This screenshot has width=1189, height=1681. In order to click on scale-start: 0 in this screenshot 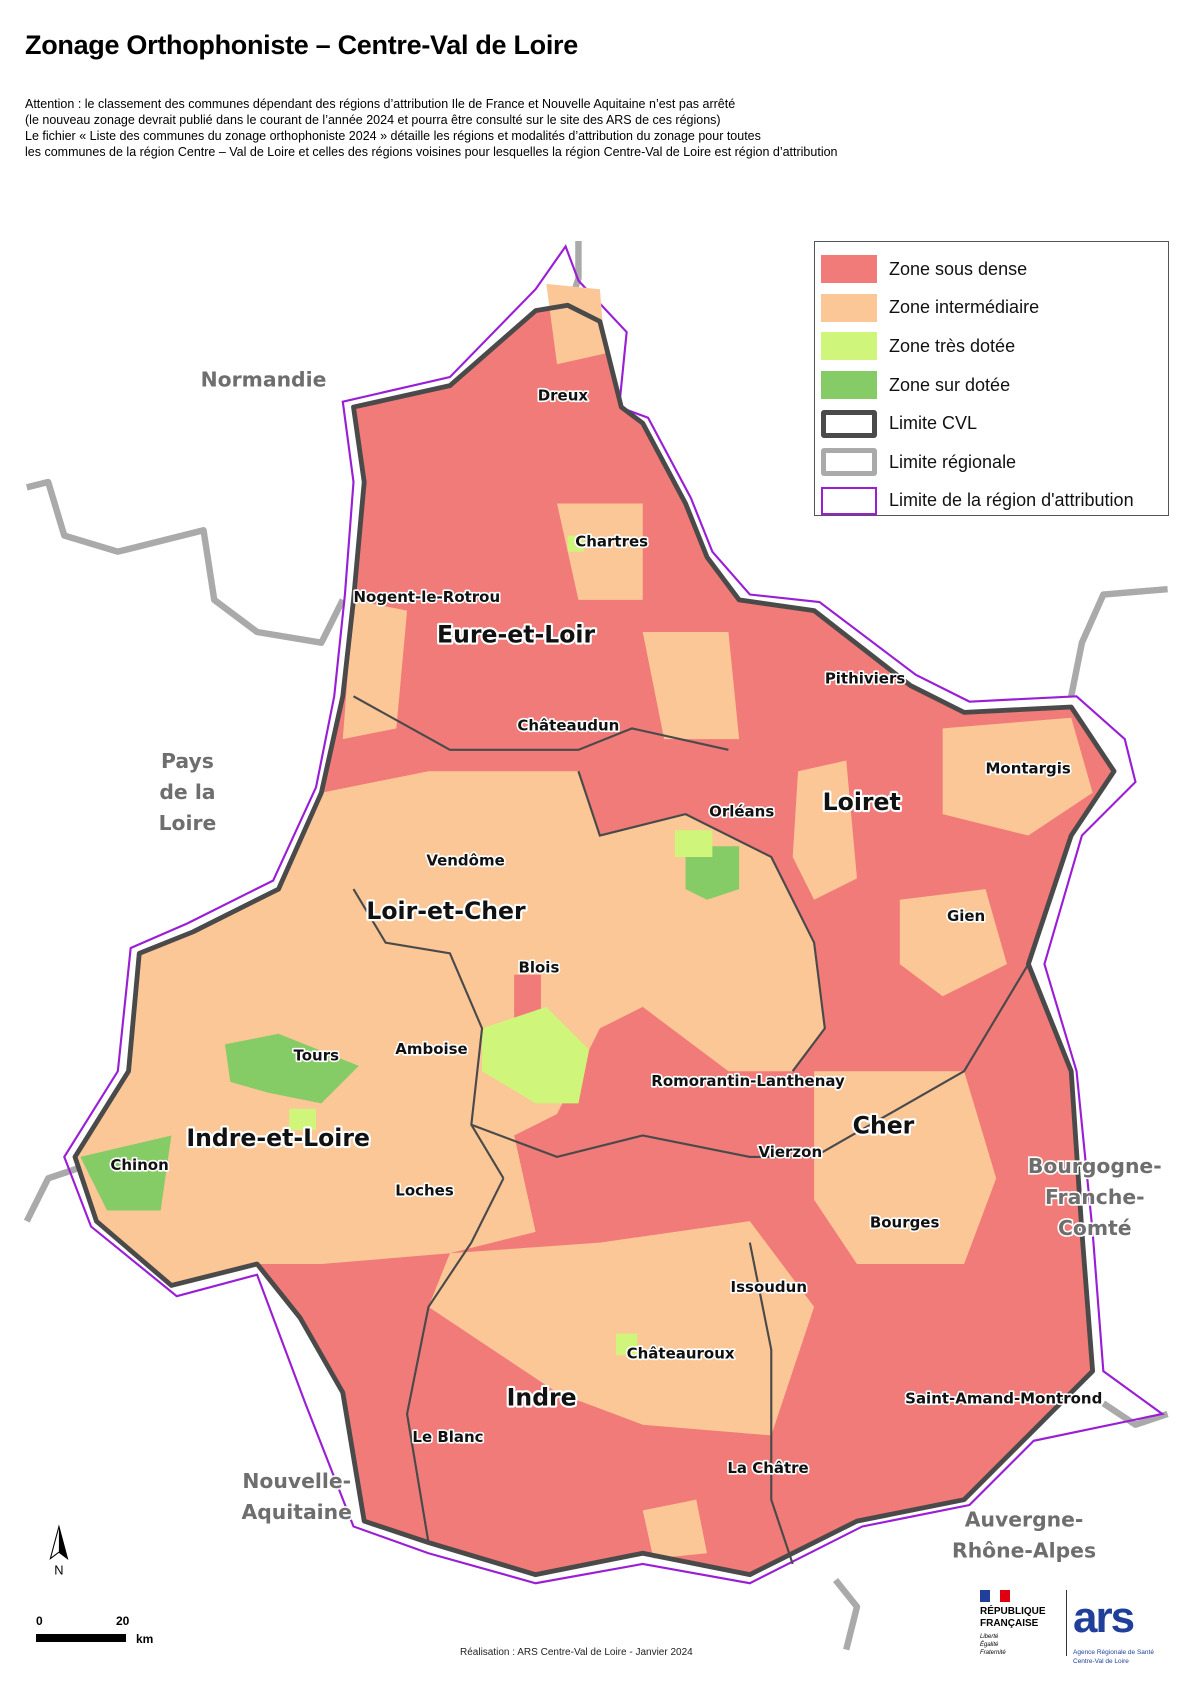, I will do `click(39, 1621)`.